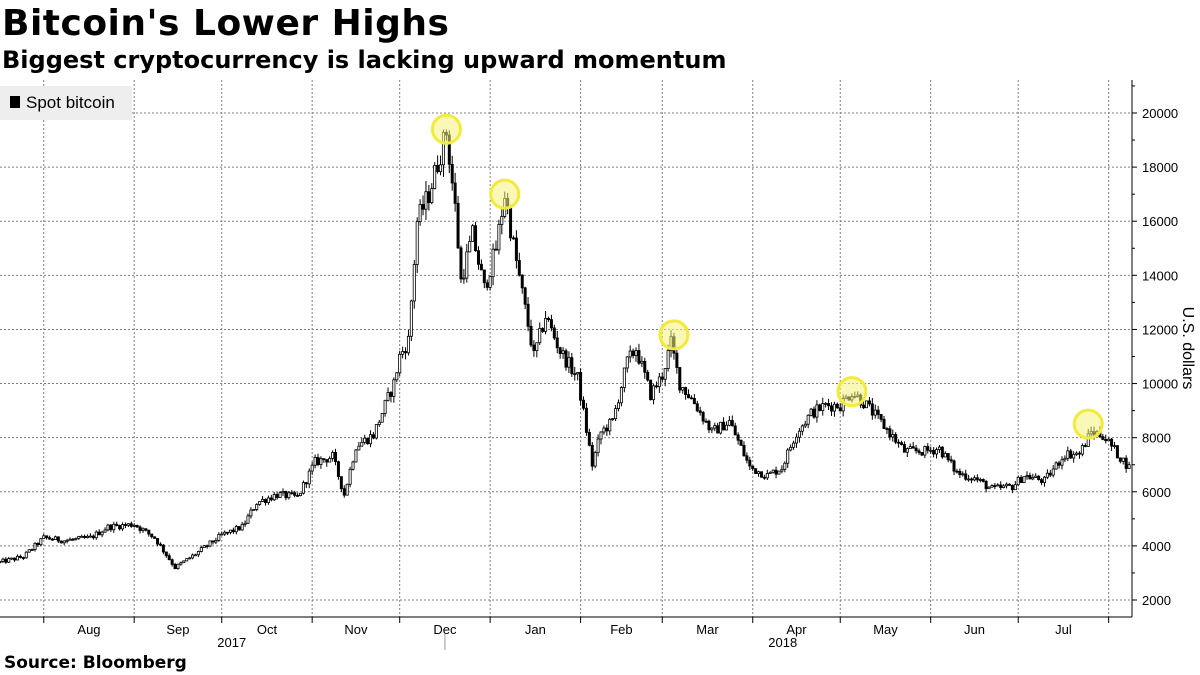 The height and width of the screenshot is (675, 1200). What do you see at coordinates (1088, 424) in the screenshot?
I see `highlight-circle` at bounding box center [1088, 424].